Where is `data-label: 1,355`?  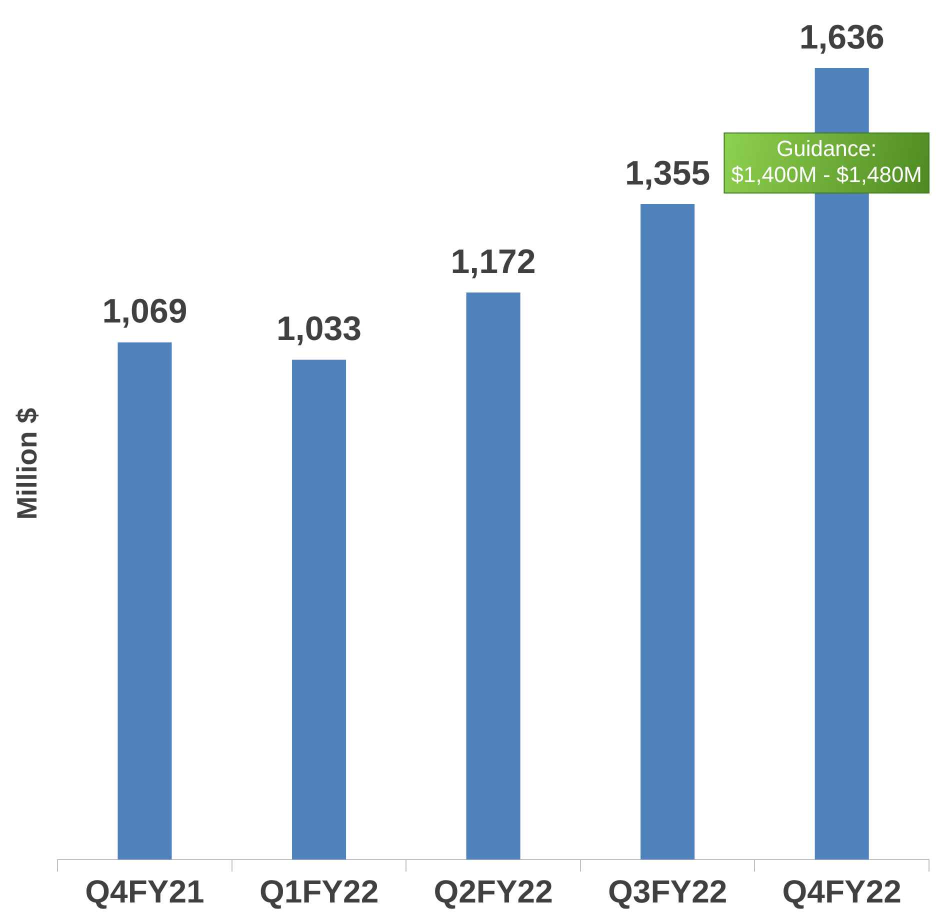
data-label: 1,355 is located at coordinates (667, 173).